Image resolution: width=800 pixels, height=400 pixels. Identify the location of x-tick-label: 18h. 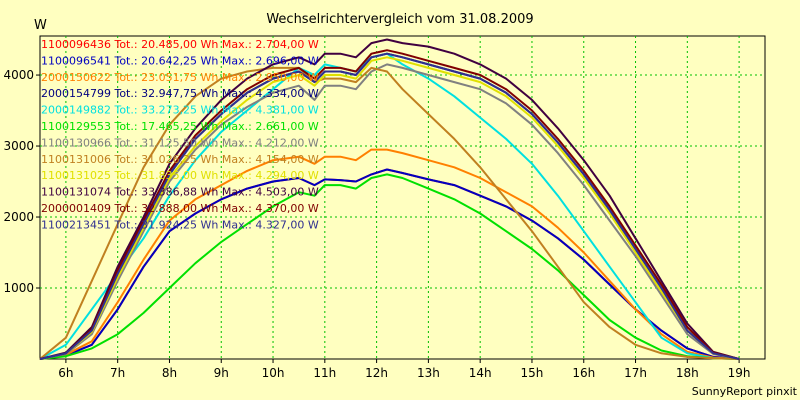
(687, 373).